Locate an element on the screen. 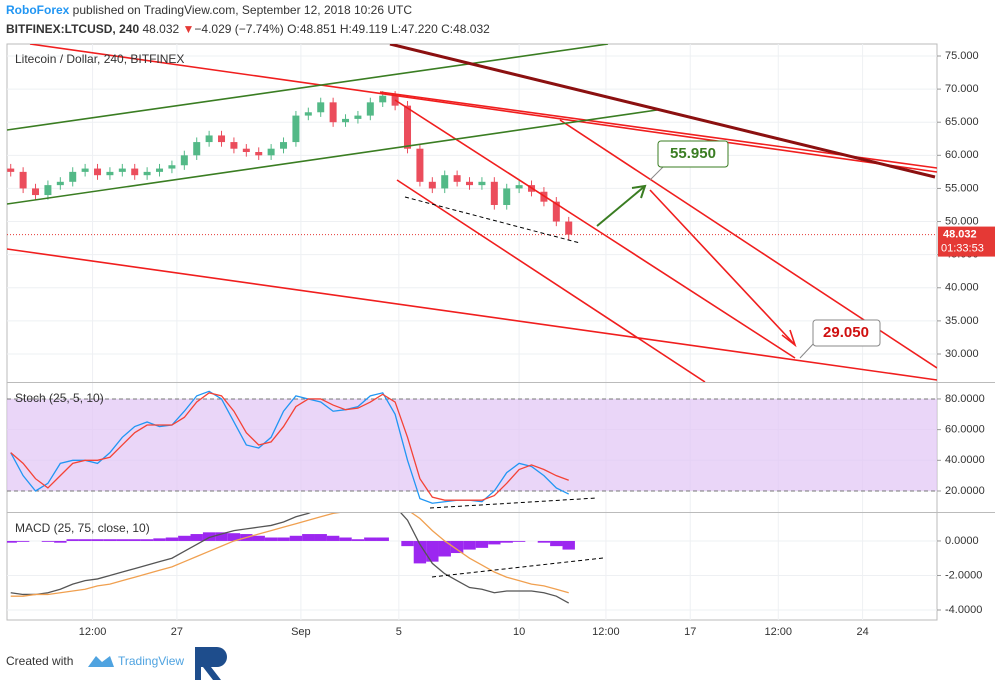  y-tick-label: 30.000 is located at coordinates (962, 354).